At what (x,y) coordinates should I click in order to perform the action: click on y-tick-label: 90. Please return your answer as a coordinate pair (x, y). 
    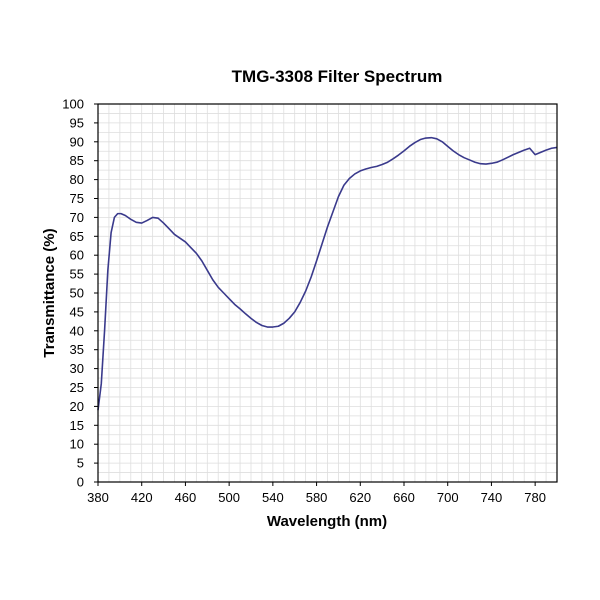
    Looking at the image, I should click on (77, 141).